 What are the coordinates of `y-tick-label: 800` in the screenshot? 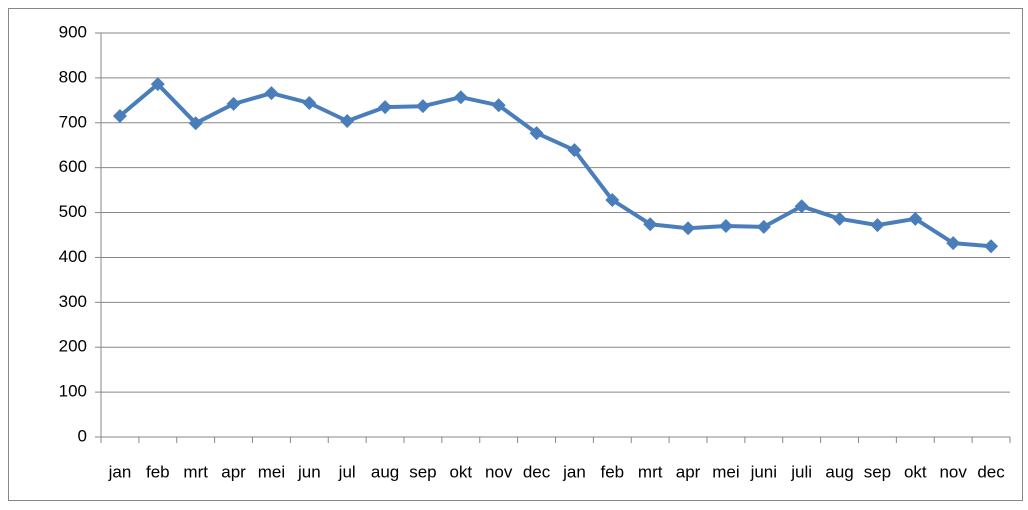 It's located at (73, 76).